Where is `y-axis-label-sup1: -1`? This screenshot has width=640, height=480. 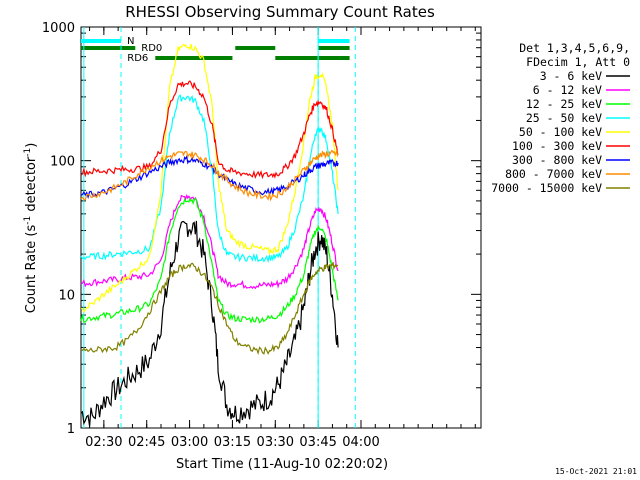 y-axis-label-sup1: -1 is located at coordinates (28, 220).